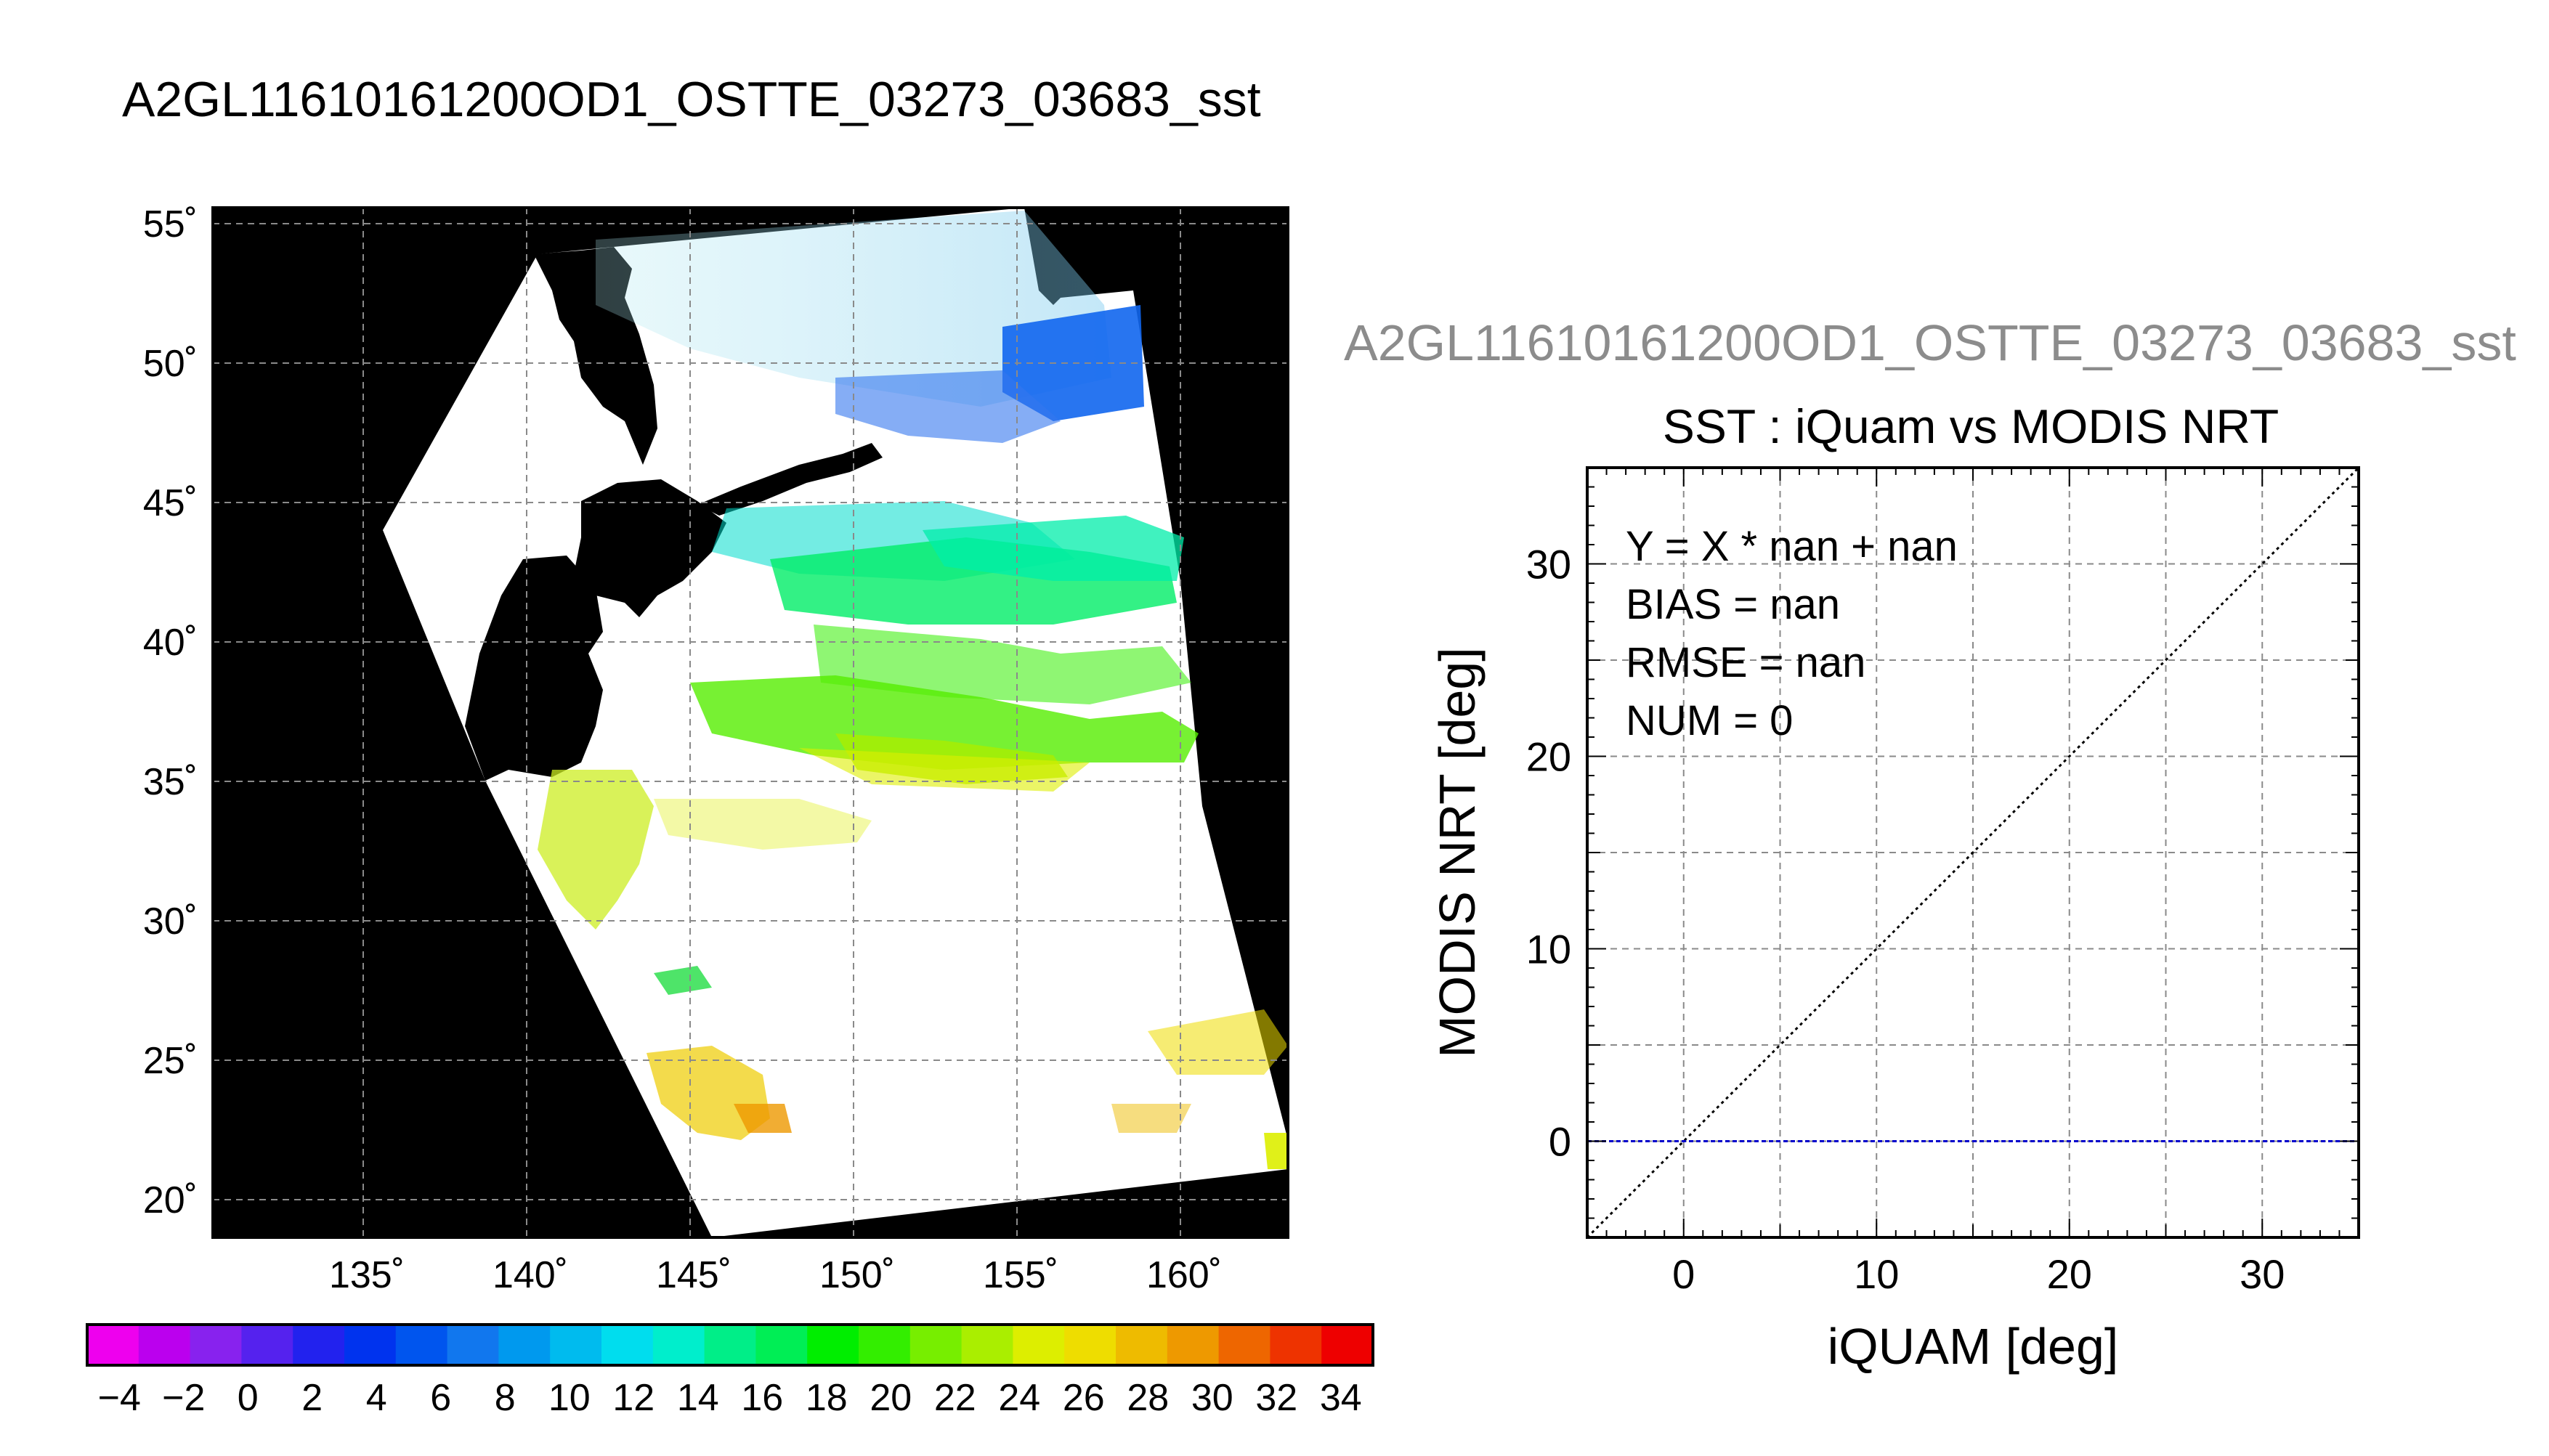 The image size is (2549, 1456). What do you see at coordinates (1184, 1275) in the screenshot?
I see `lon-label-160: 160˚` at bounding box center [1184, 1275].